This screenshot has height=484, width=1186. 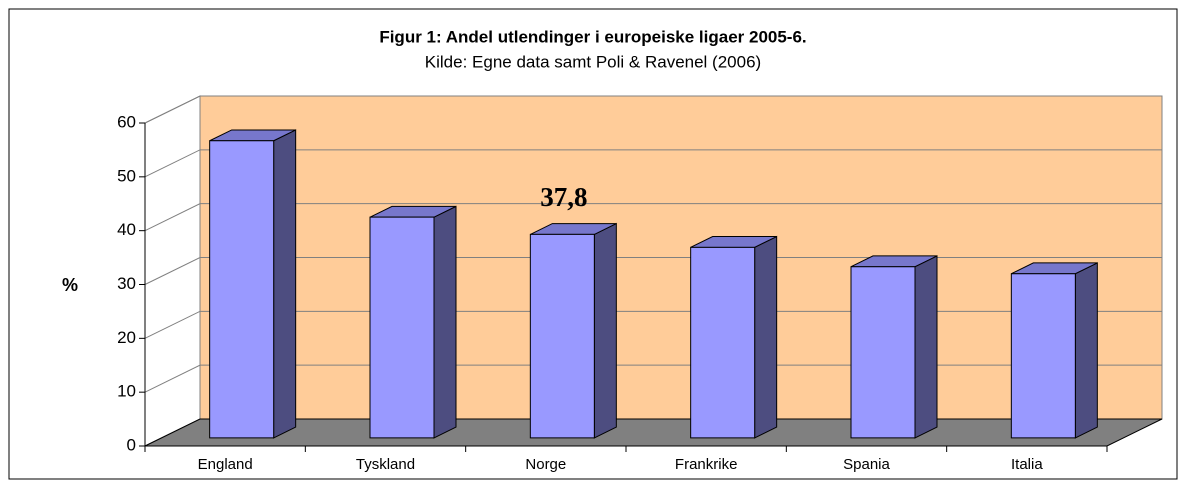 I want to click on x-tick-label: Norge, so click(x=545, y=464).